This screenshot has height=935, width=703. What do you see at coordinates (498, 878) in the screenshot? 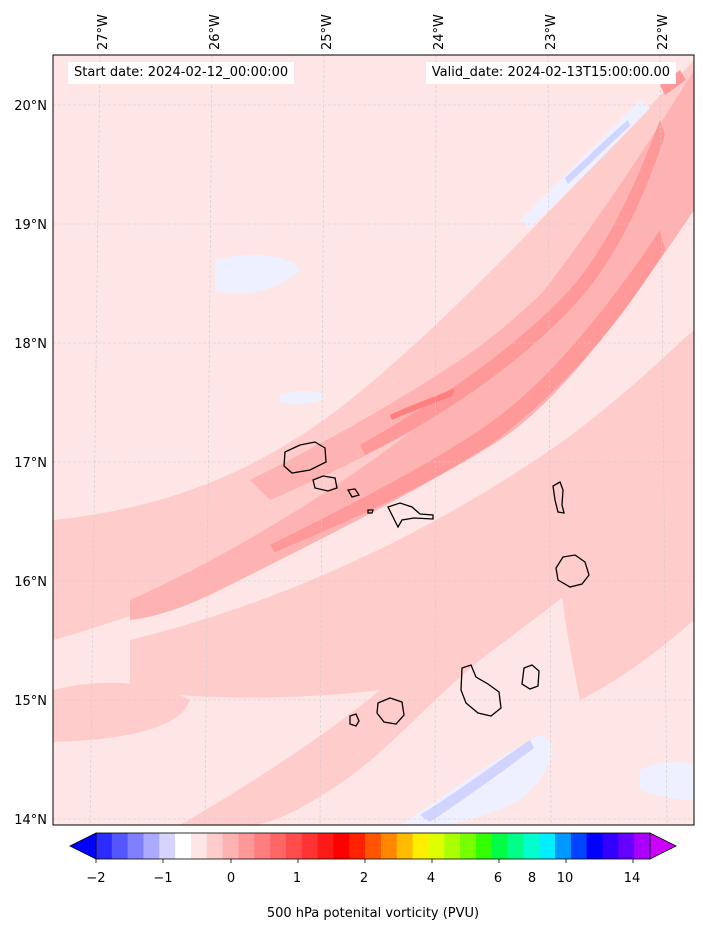
I see `cbar-tick-6: 6` at bounding box center [498, 878].